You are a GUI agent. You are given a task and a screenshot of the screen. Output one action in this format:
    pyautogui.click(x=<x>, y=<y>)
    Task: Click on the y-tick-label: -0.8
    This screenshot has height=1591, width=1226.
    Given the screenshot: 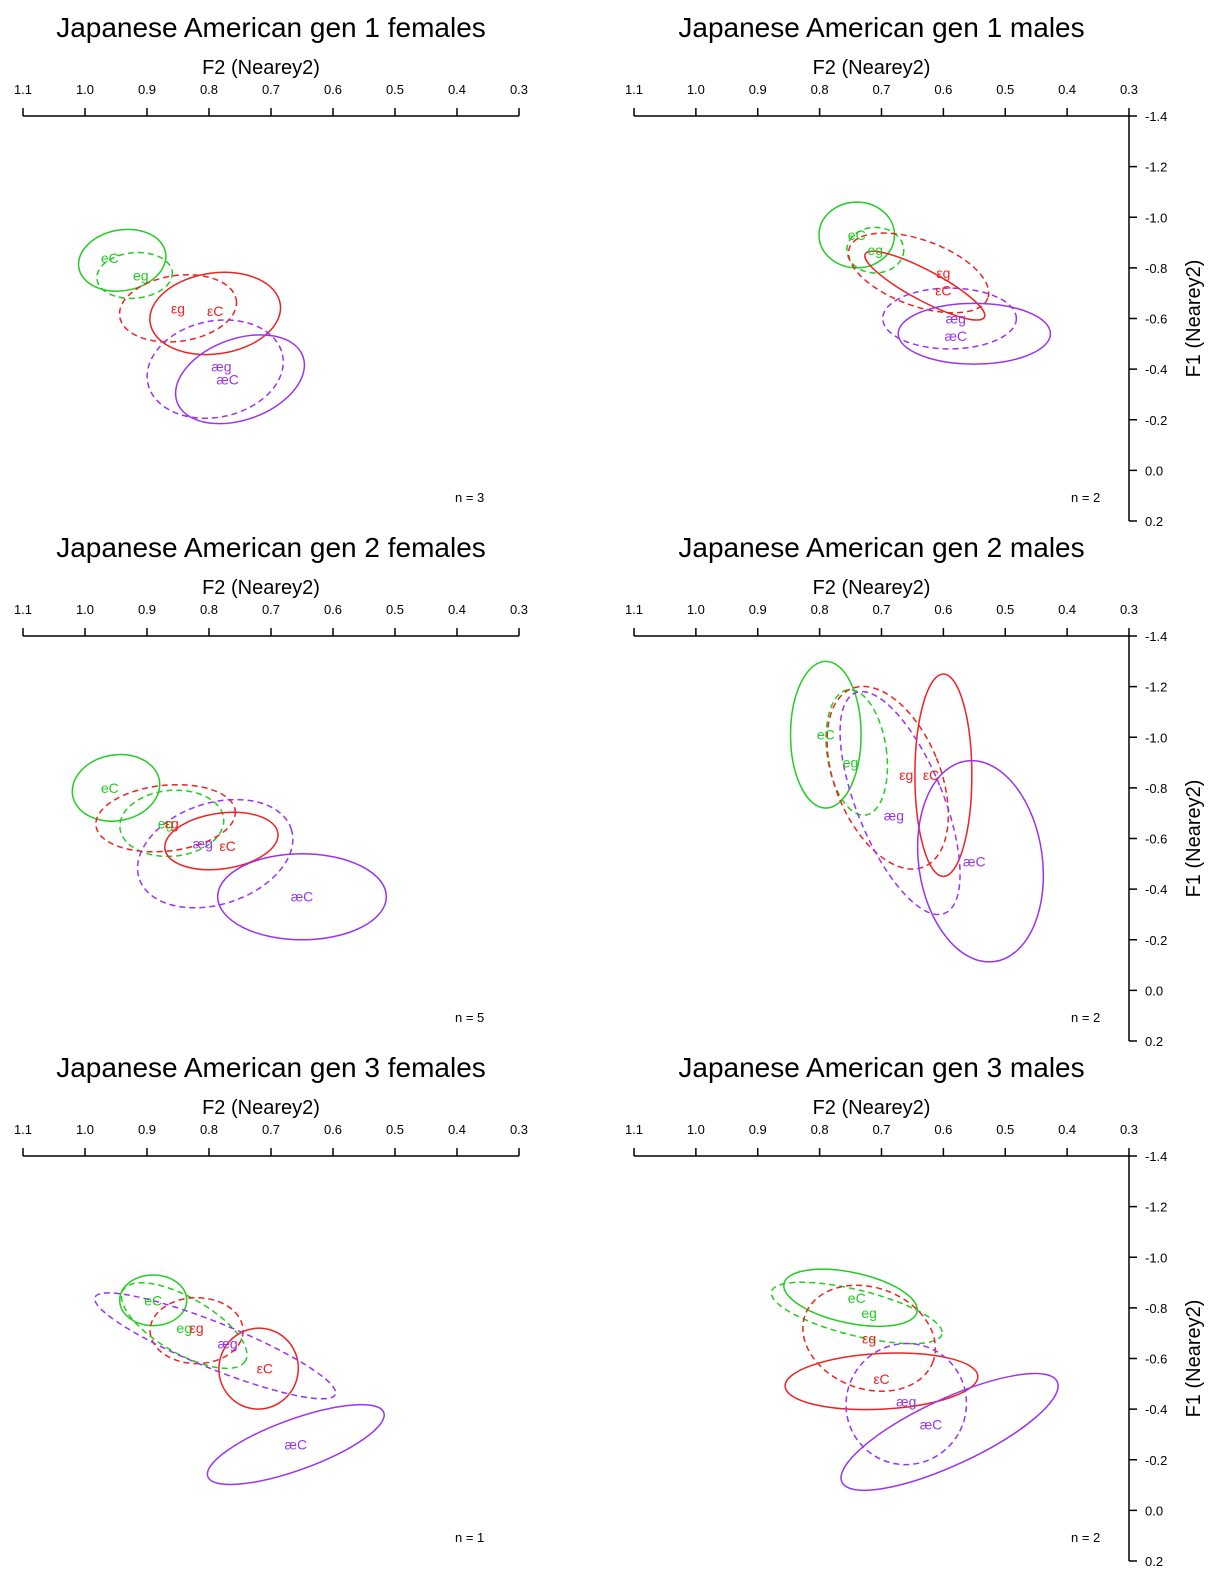 What is the action you would take?
    pyautogui.click(x=1156, y=788)
    